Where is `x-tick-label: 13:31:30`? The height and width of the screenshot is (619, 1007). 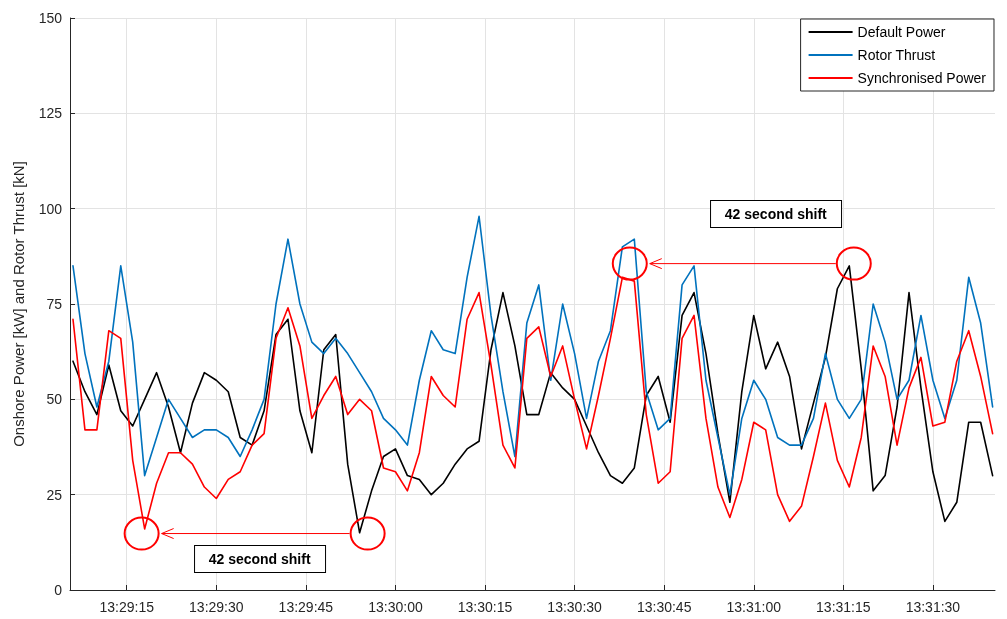 x-tick-label: 13:31:30 is located at coordinates (933, 607).